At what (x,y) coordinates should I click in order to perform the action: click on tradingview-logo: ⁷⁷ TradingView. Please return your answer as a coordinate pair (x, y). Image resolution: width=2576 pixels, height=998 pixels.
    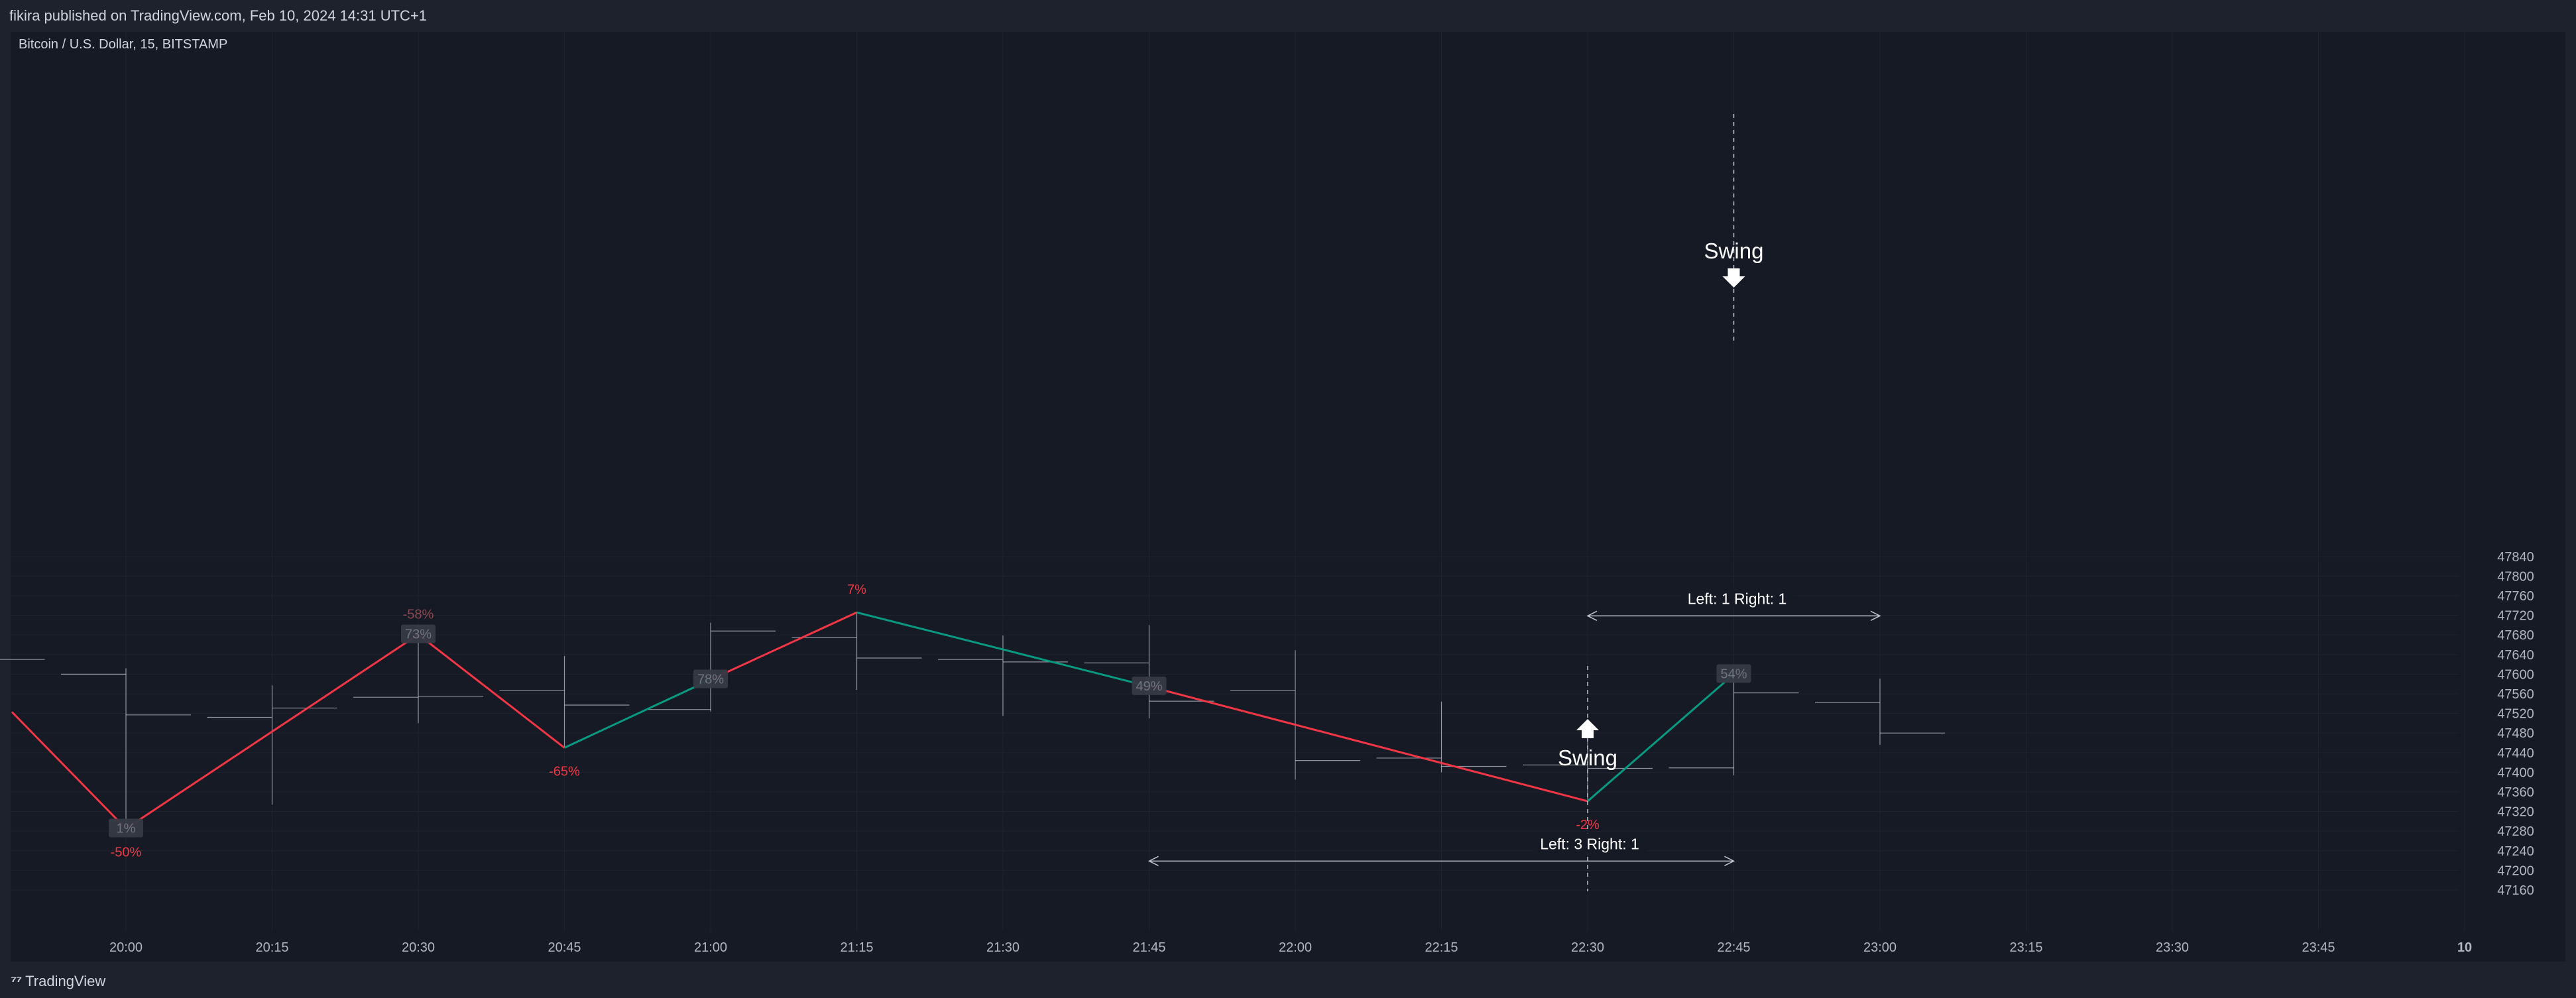
    Looking at the image, I should click on (58, 982).